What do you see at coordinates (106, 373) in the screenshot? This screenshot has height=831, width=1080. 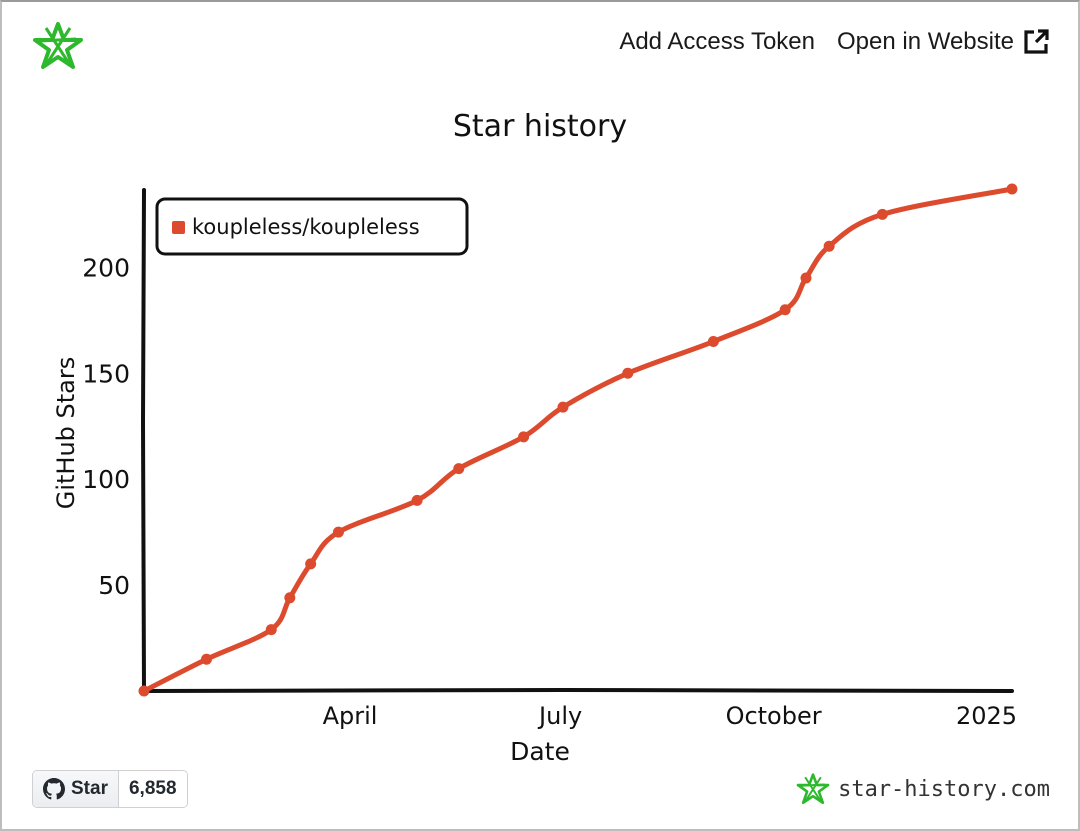 I see `y-tick-label: 150` at bounding box center [106, 373].